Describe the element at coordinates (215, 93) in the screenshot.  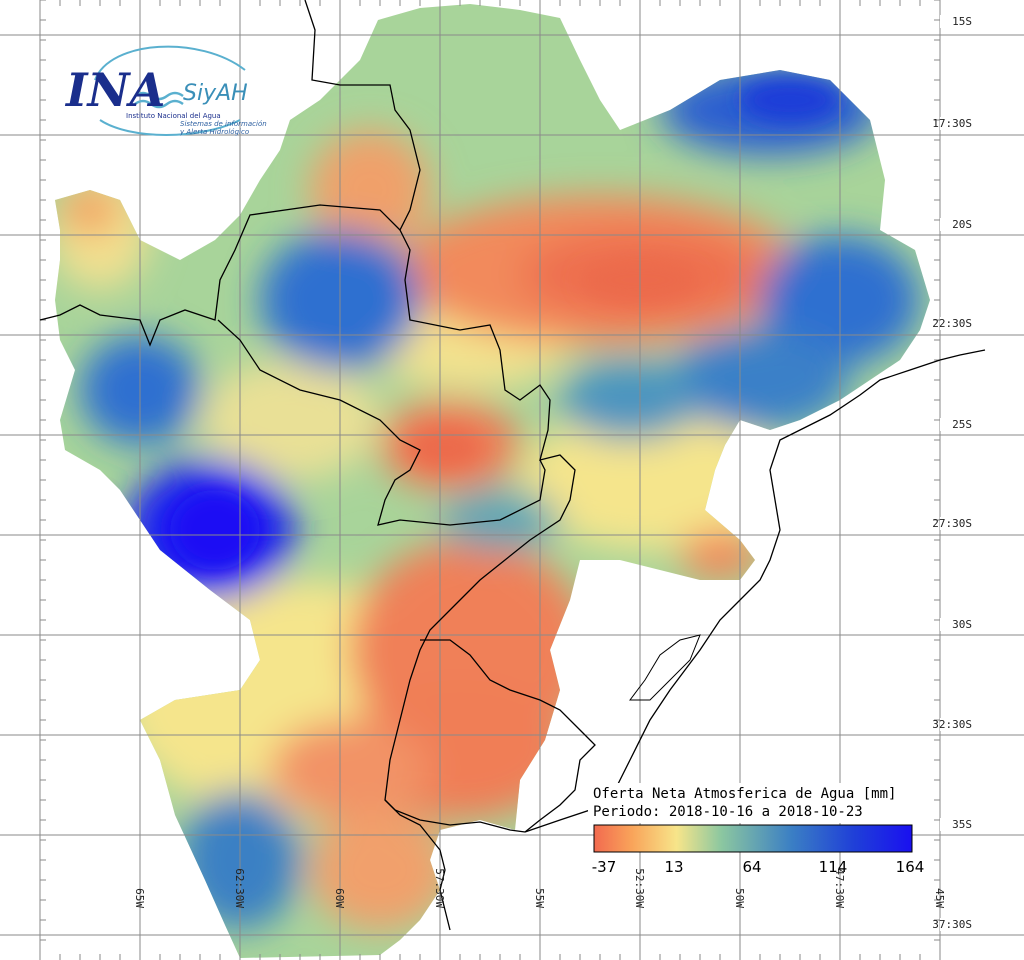
I see `logo-siyah-text: SiyAH` at that location.